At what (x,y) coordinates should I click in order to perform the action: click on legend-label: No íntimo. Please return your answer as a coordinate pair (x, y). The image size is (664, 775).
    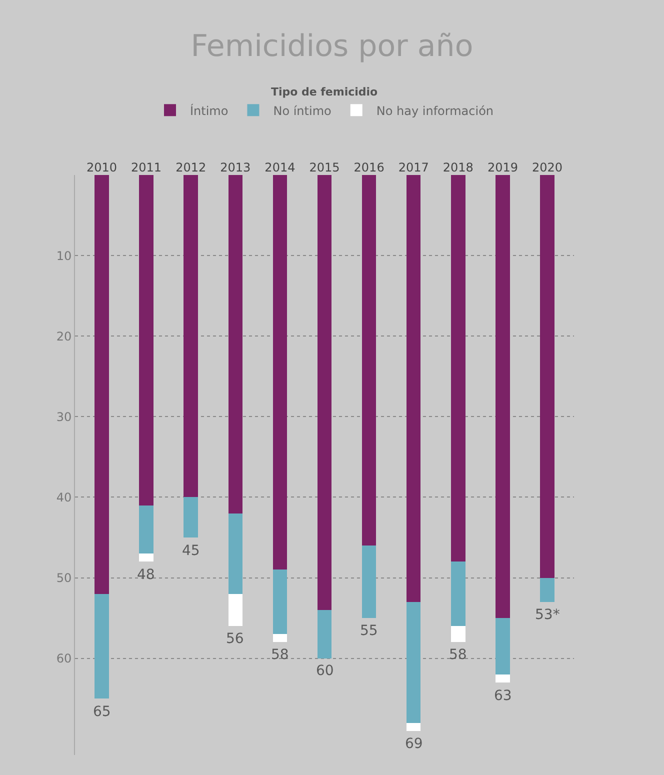
    Looking at the image, I should click on (302, 111).